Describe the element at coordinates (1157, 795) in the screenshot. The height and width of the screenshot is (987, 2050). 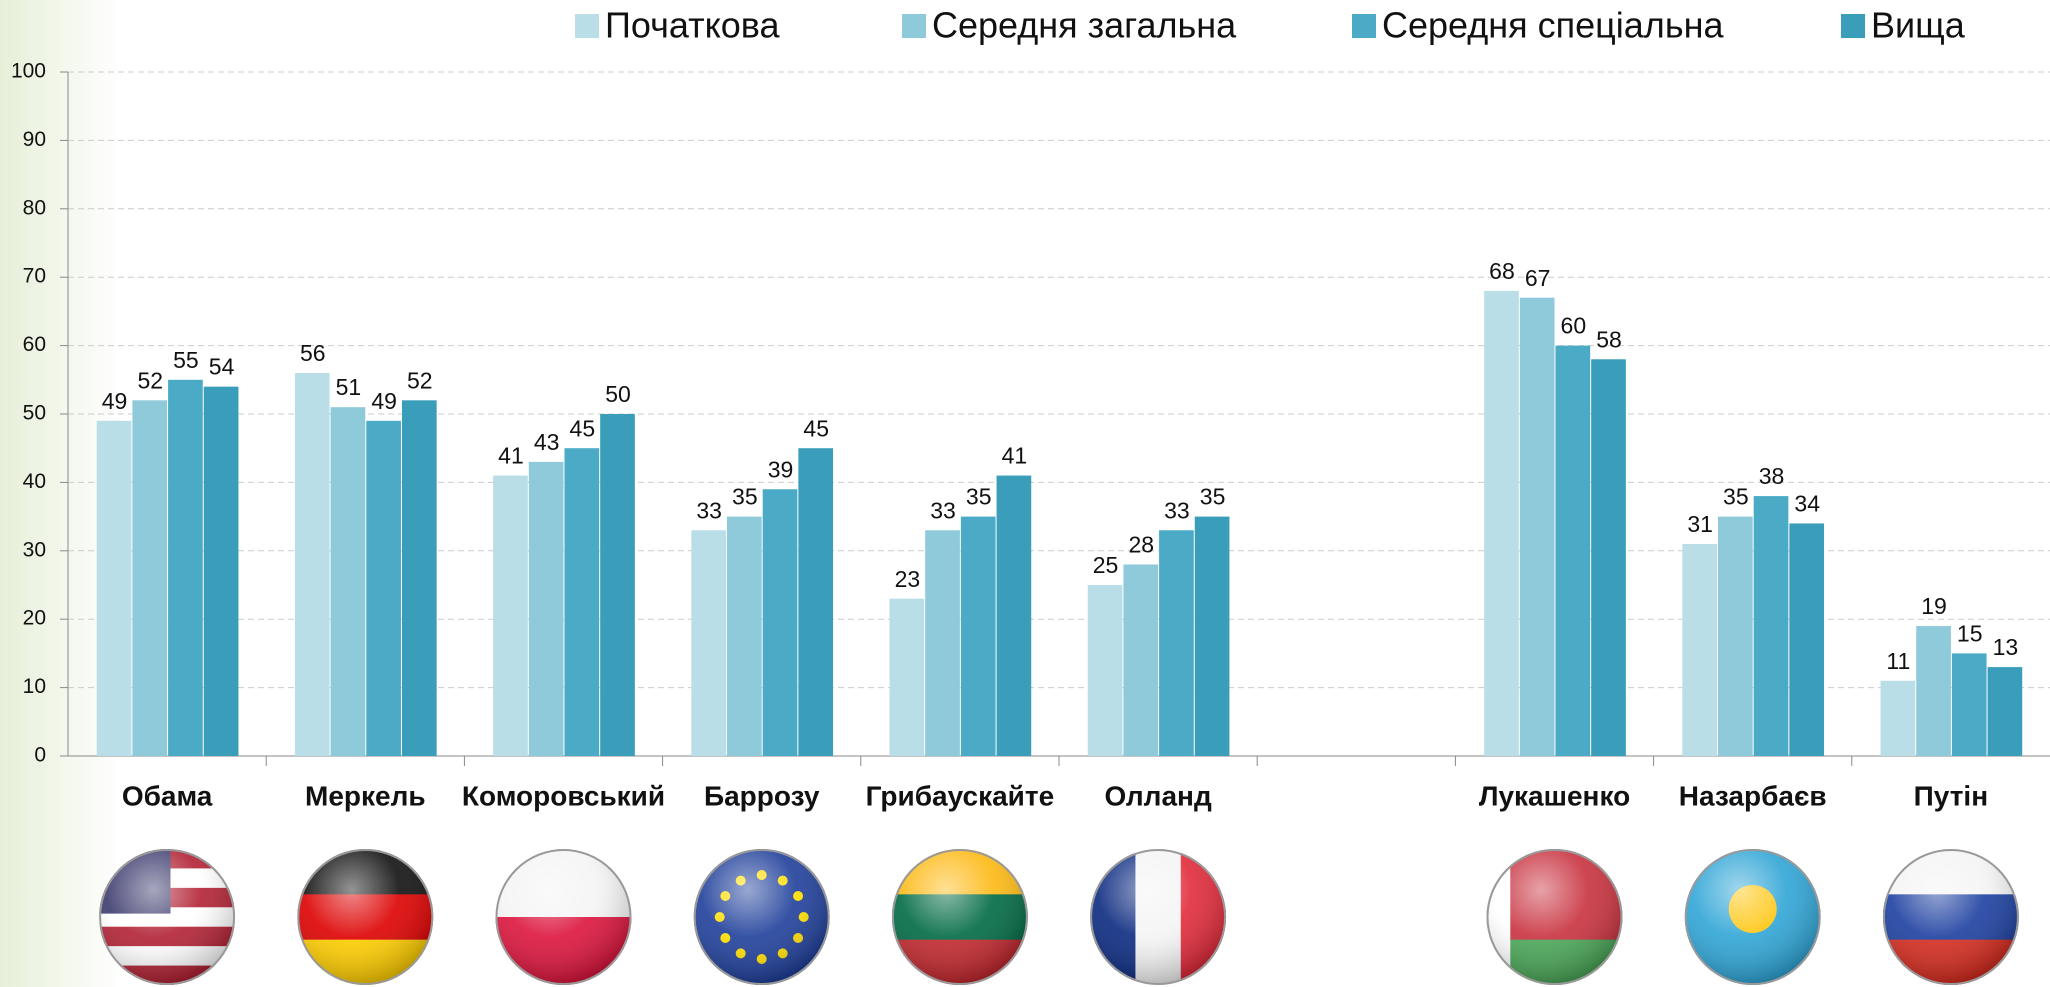
I see `x-tick-label: Олланд` at that location.